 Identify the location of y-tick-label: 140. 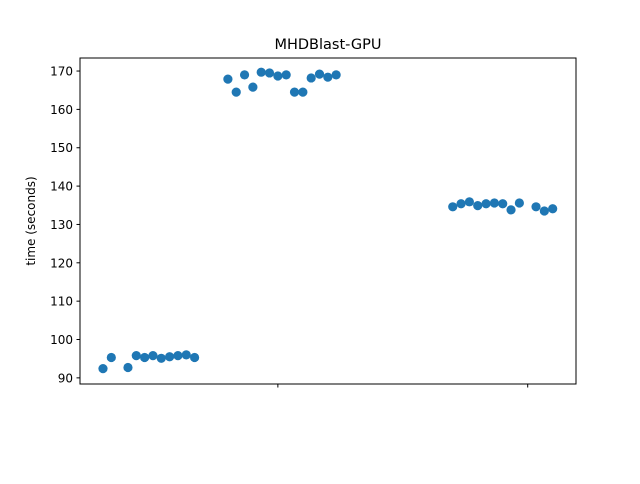
(61, 187).